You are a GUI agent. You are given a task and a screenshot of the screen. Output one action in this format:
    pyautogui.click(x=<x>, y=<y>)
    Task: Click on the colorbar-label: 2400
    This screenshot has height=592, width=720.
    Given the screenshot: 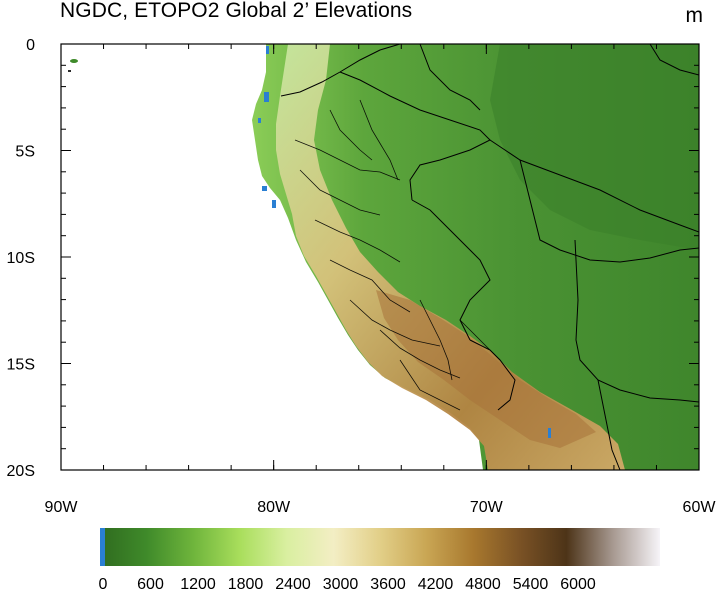 What is the action you would take?
    pyautogui.click(x=293, y=584)
    